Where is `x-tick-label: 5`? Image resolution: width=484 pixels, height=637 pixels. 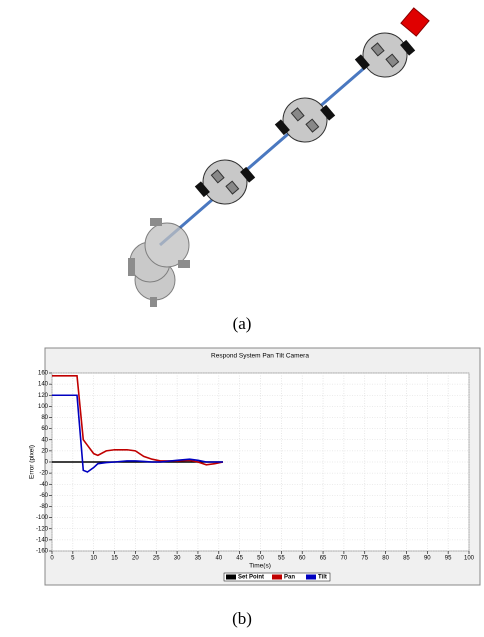 x-tick-label: 5 is located at coordinates (73, 559).